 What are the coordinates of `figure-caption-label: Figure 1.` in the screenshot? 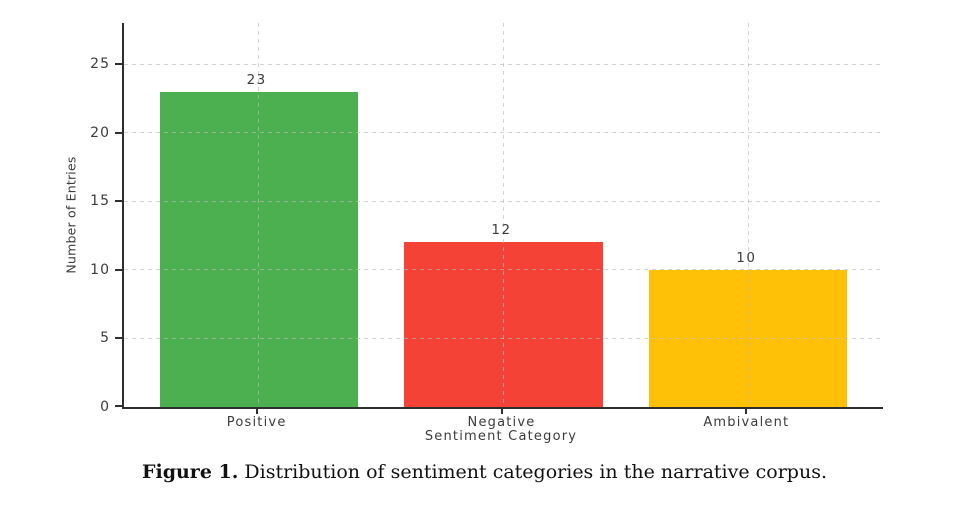 It's located at (190, 472).